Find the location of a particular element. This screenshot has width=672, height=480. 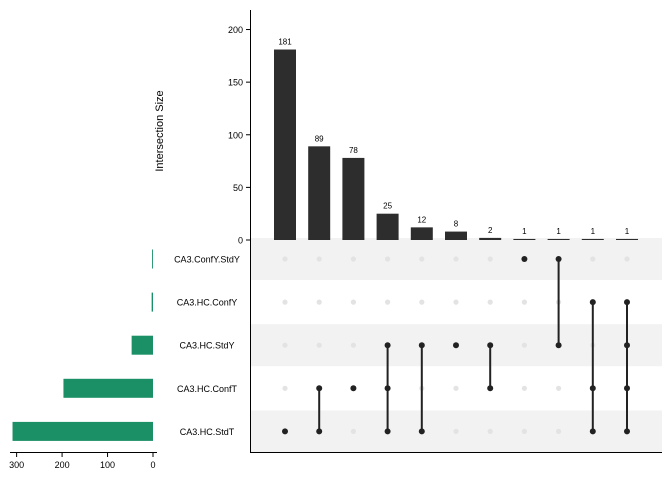

intersection-bar-label: 8 is located at coordinates (456, 224).